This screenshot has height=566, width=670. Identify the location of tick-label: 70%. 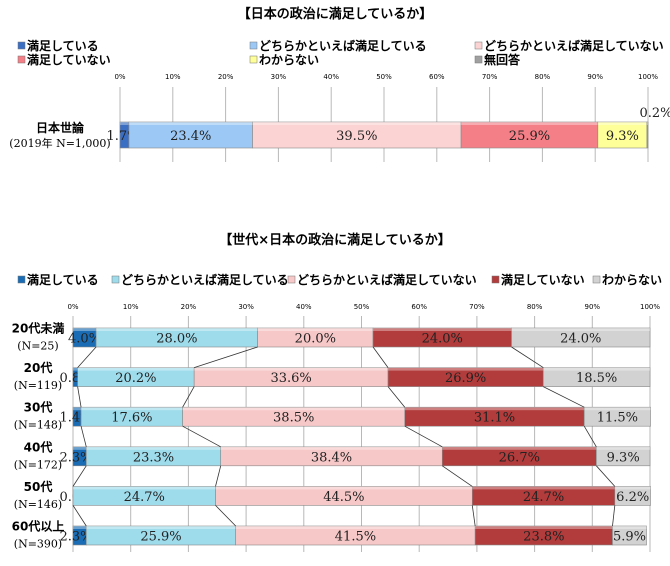
(490, 77).